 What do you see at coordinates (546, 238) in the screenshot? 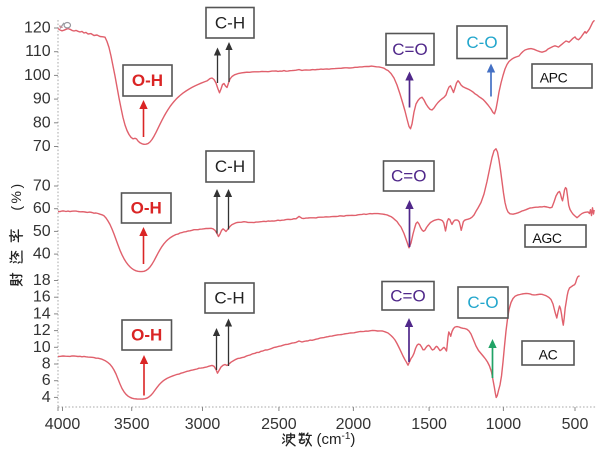
I see `svg-text: AGC` at bounding box center [546, 238].